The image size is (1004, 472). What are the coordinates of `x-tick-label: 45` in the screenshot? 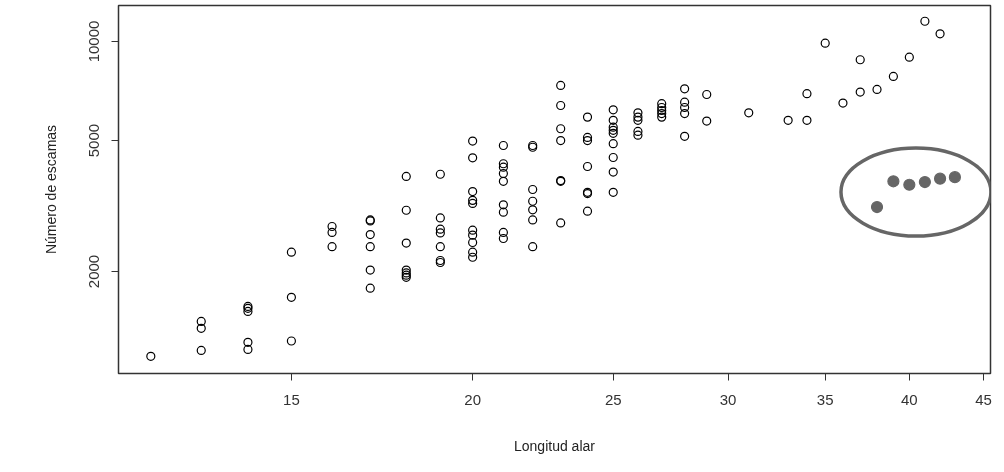 It's located at (983, 399).